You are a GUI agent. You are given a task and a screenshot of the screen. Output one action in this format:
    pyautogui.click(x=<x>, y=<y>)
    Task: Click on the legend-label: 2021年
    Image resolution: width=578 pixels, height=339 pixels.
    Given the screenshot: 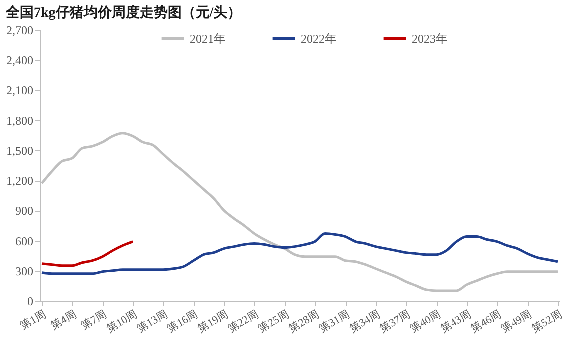 What is the action you would take?
    pyautogui.click(x=208, y=39)
    